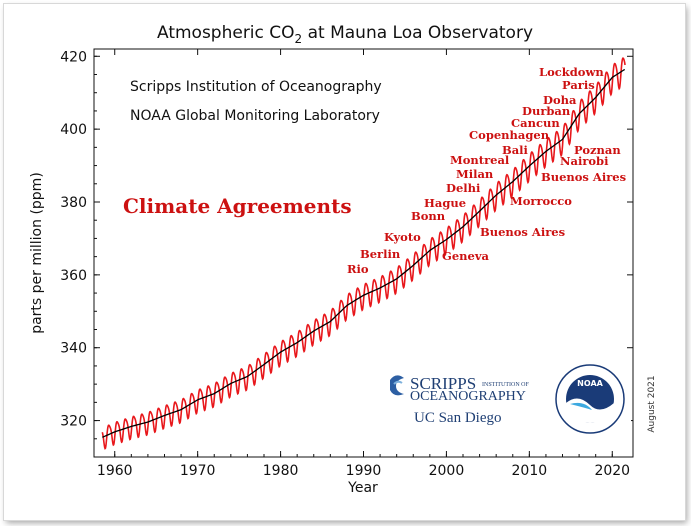 Image resolution: width=691 pixels, height=526 pixels. What do you see at coordinates (73, 203) in the screenshot?
I see `y-tick-label: 380` at bounding box center [73, 203].